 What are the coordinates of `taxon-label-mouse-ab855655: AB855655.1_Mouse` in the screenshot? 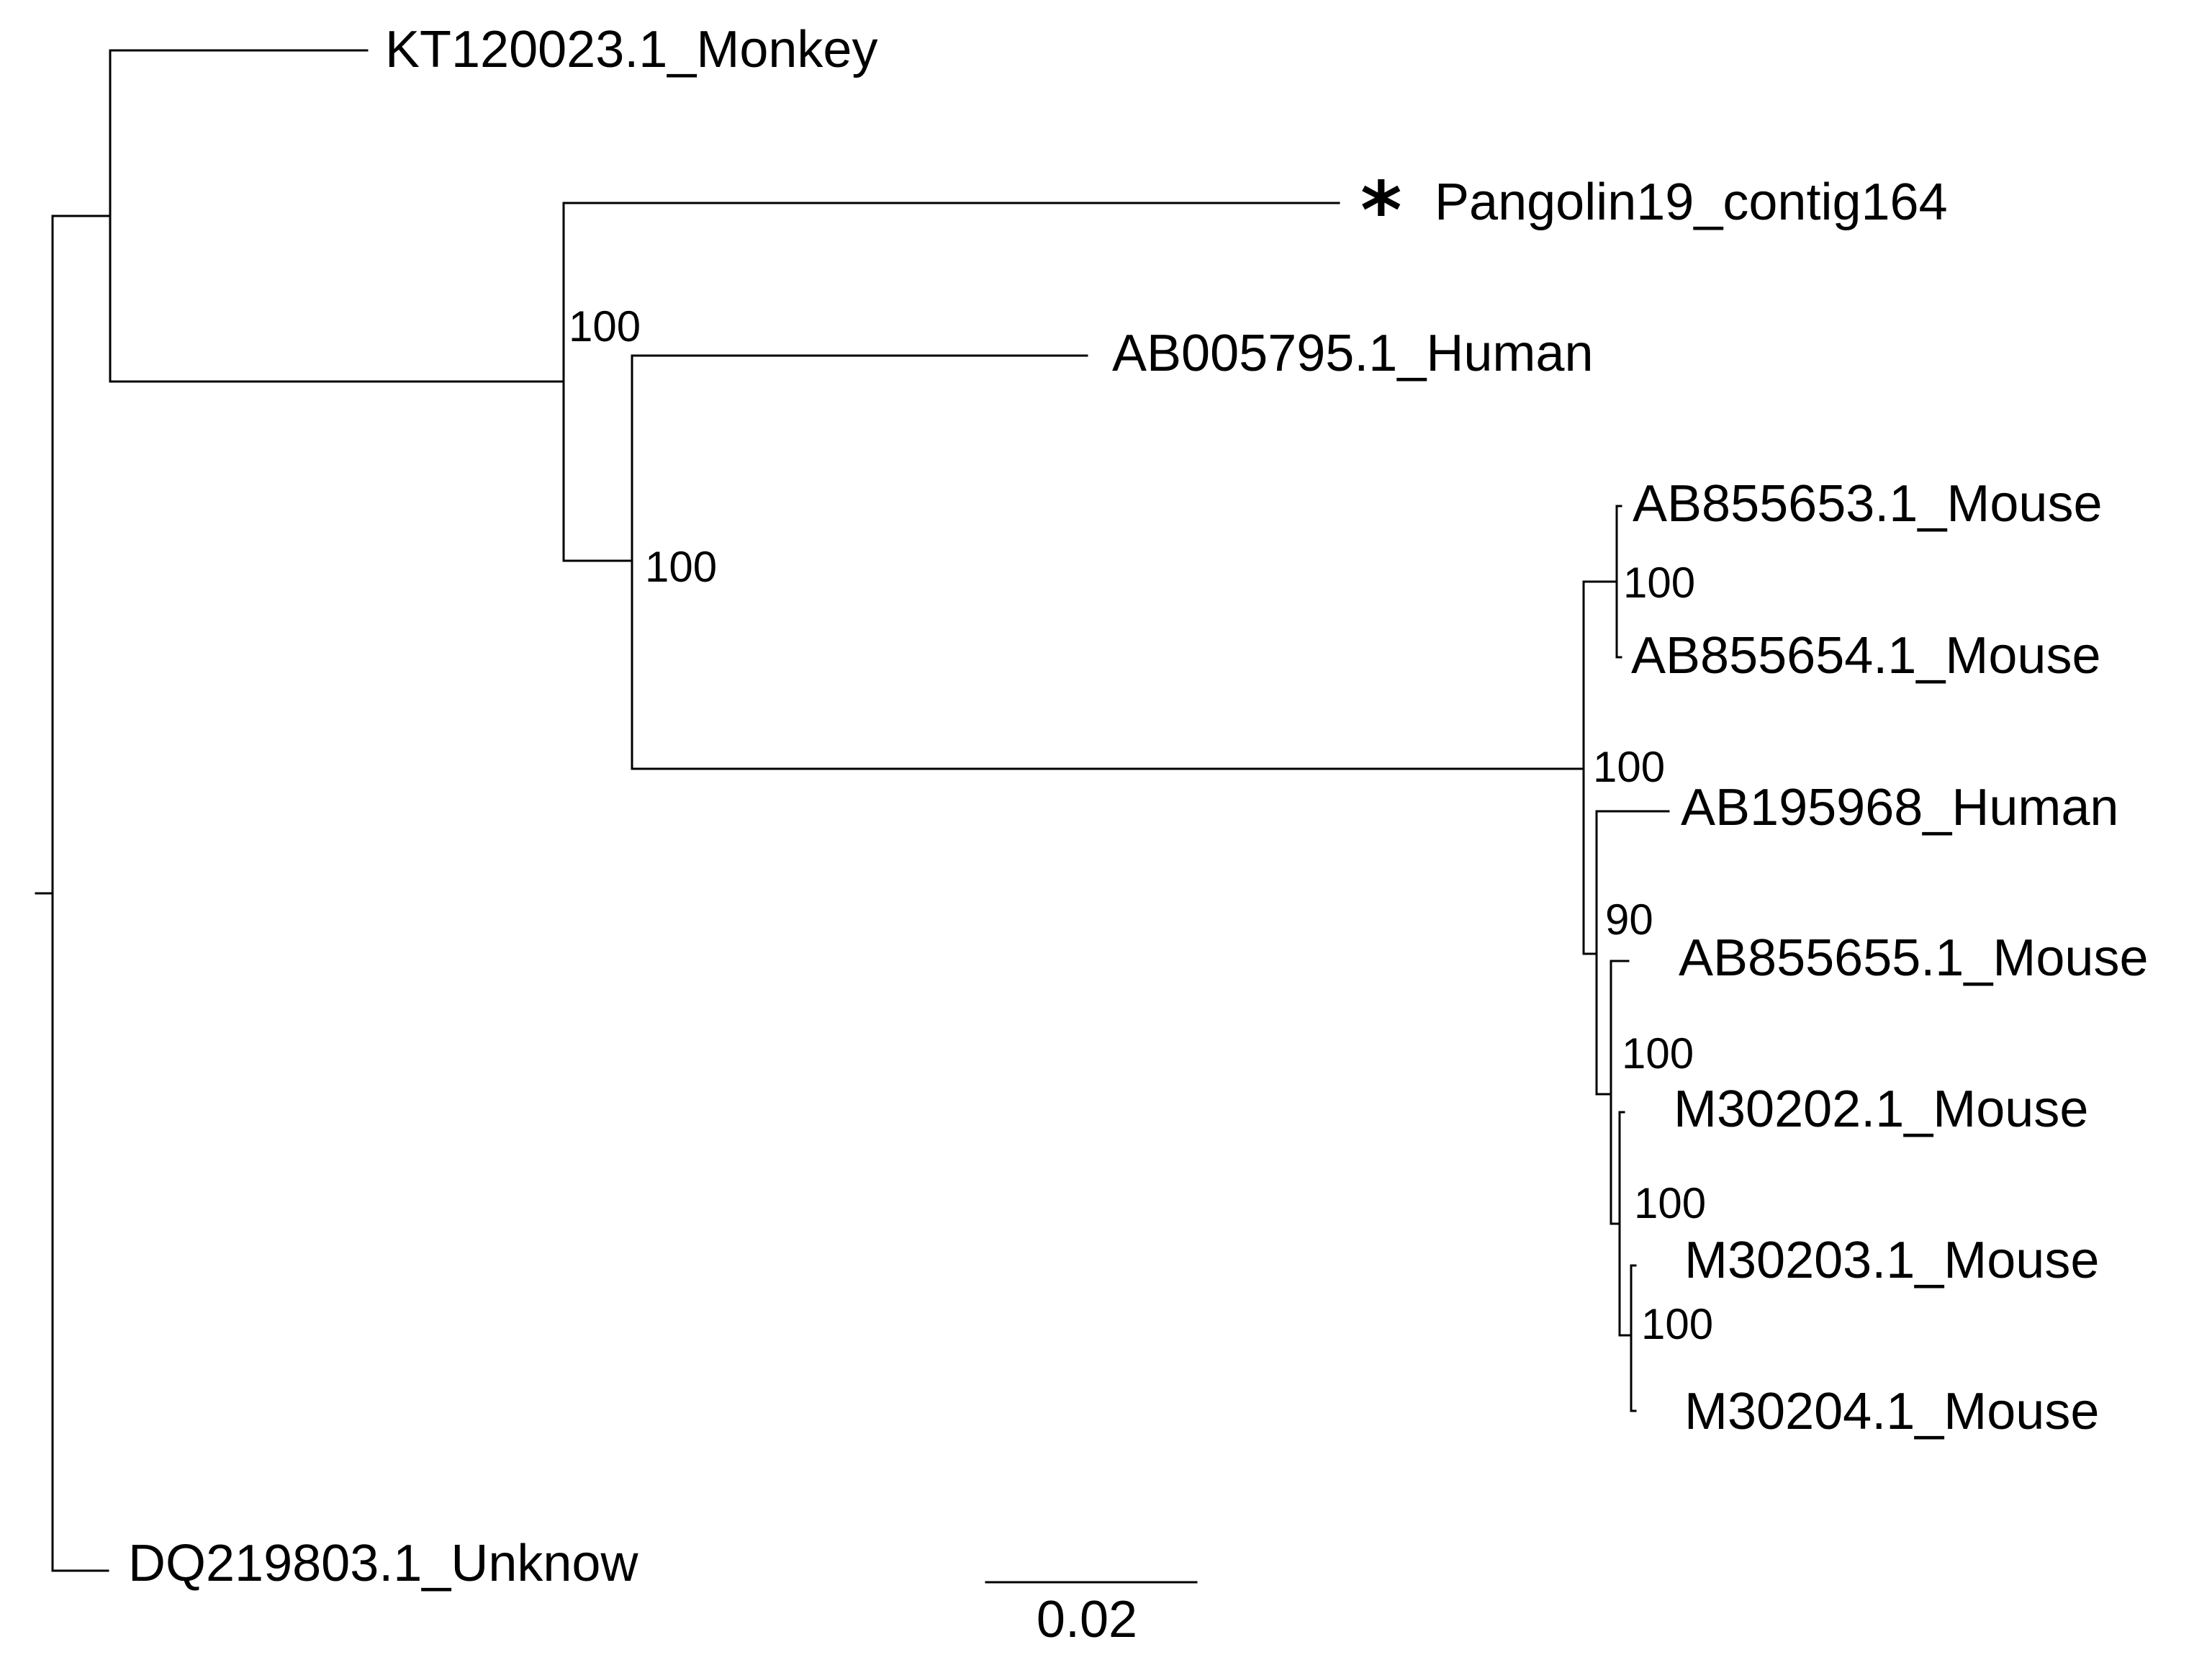 It's located at (1914, 958).